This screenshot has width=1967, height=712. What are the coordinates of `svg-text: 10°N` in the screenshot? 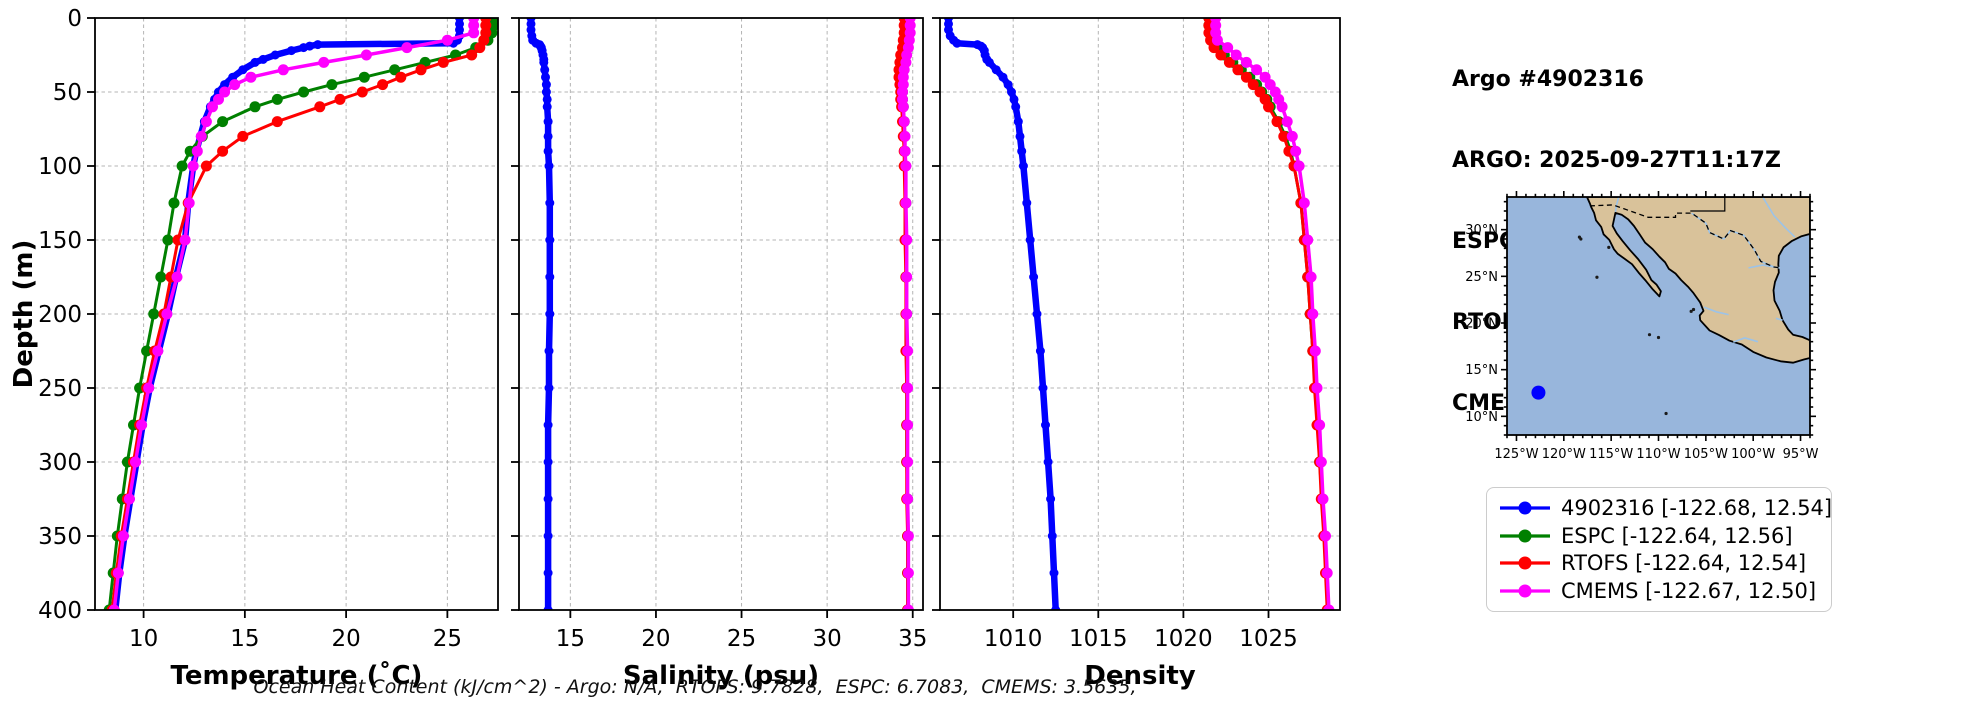 It's located at (1481, 417).